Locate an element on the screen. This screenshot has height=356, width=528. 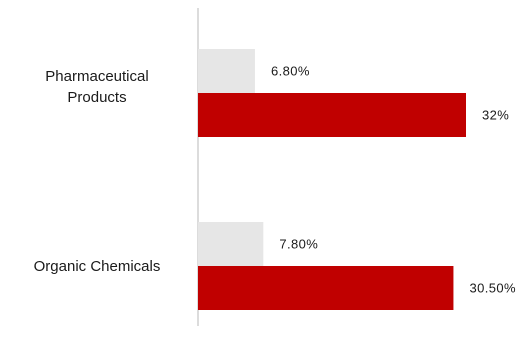
data-label-series-1-category-2: 7.80% is located at coordinates (298, 244).